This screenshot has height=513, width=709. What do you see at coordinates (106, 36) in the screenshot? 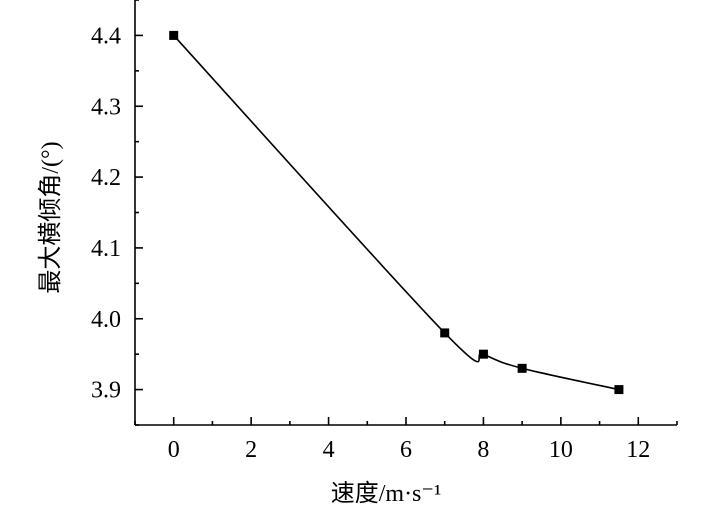
I see `y-tick-label: 4.4` at bounding box center [106, 36].